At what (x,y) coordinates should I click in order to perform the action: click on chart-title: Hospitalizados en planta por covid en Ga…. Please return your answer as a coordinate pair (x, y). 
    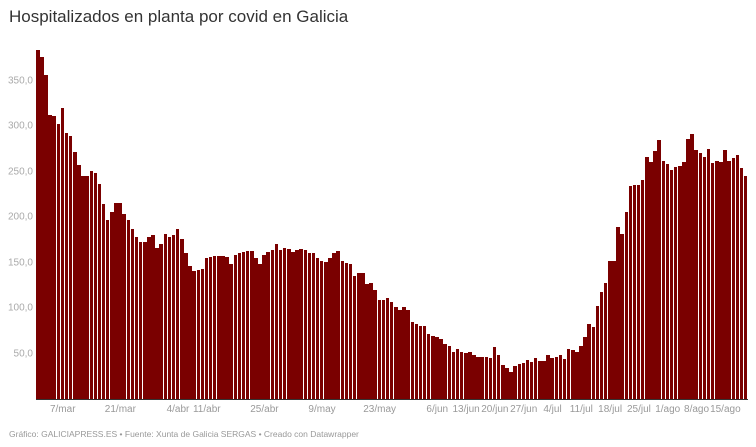
    Looking at the image, I should click on (179, 16).